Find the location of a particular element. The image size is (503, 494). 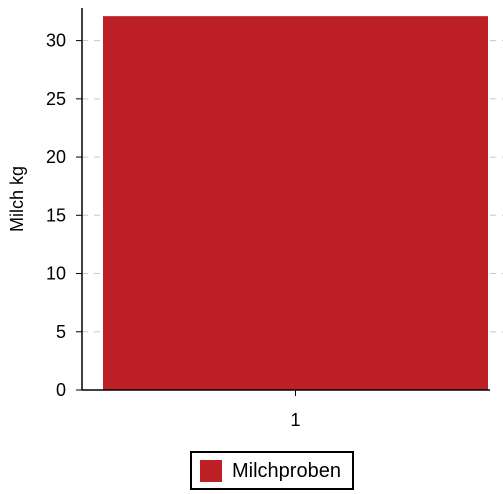

y-tick-label: 30 is located at coordinates (56, 41).